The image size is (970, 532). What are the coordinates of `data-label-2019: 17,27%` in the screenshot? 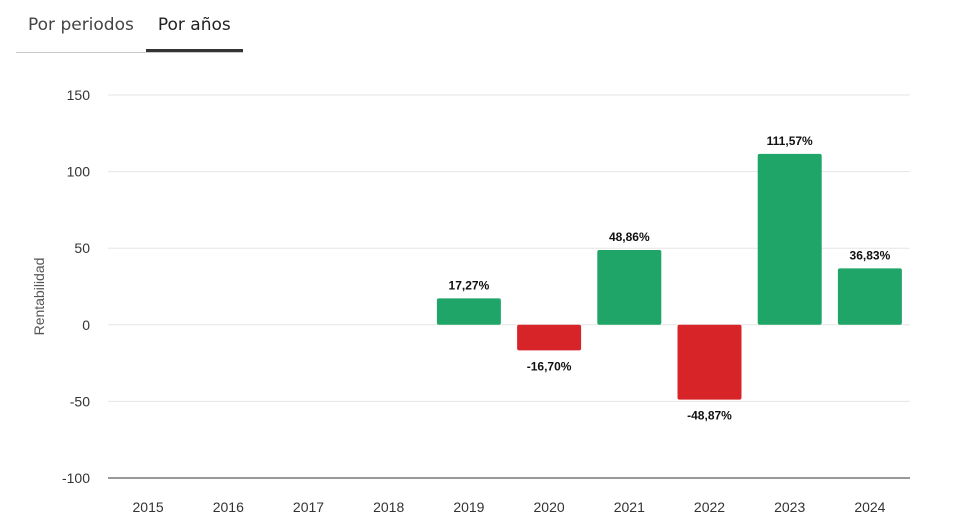 It's located at (469, 285).